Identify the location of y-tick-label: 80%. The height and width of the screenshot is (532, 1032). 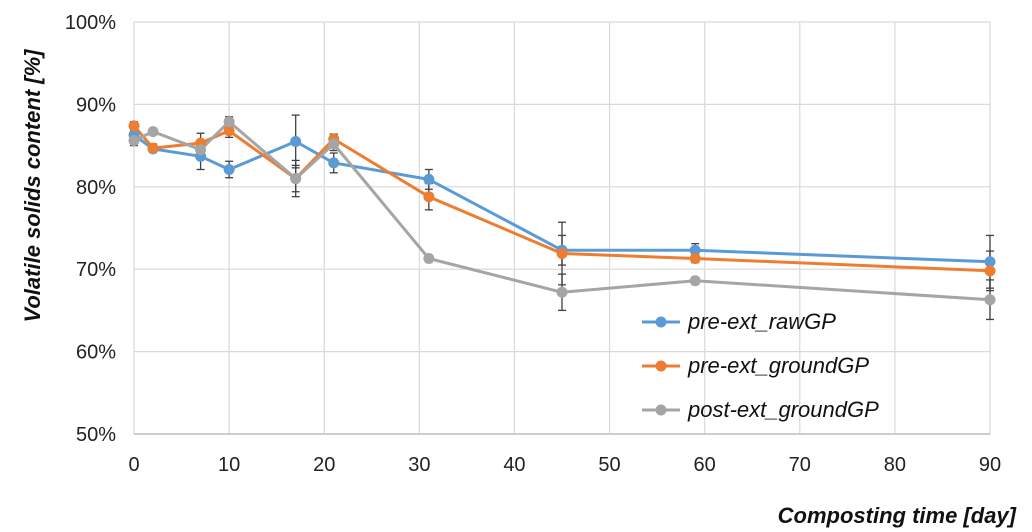
(96, 188).